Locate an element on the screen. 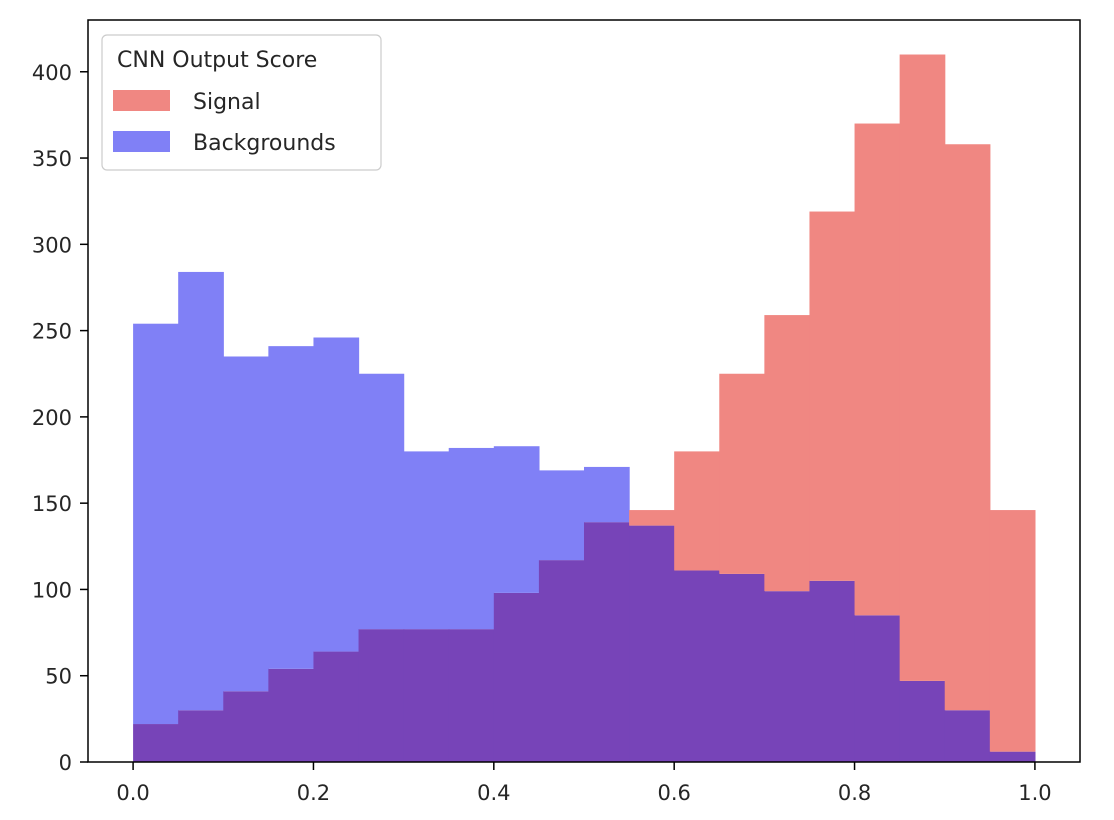 The image size is (1114, 820). legend: CNN Output Score Signal Backgrounds is located at coordinates (241, 102).